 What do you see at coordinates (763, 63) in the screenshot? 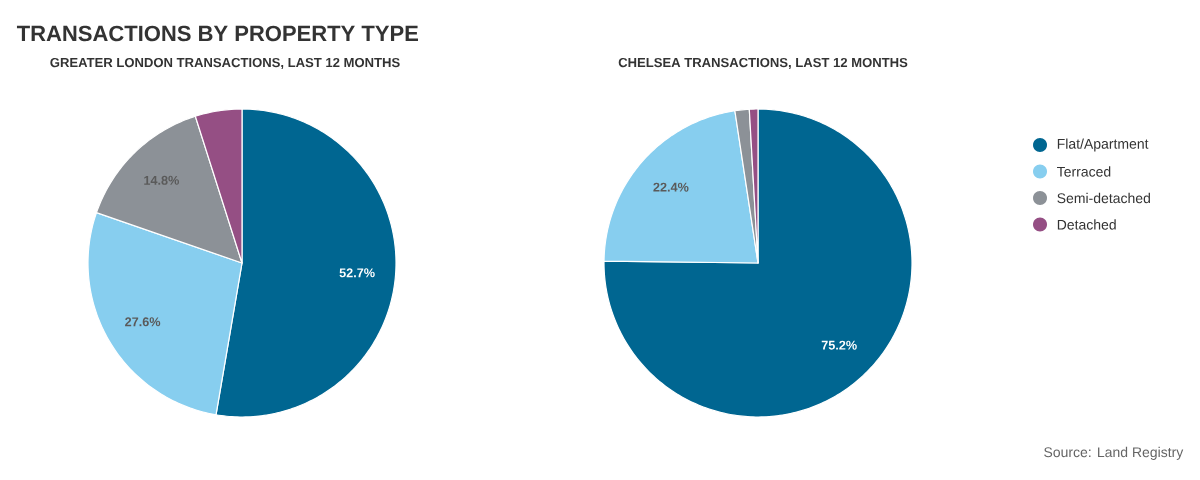
I see `chart-subtitle: CHELSEA TRANSACTIONS, LAST 12 MONTHS` at bounding box center [763, 63].